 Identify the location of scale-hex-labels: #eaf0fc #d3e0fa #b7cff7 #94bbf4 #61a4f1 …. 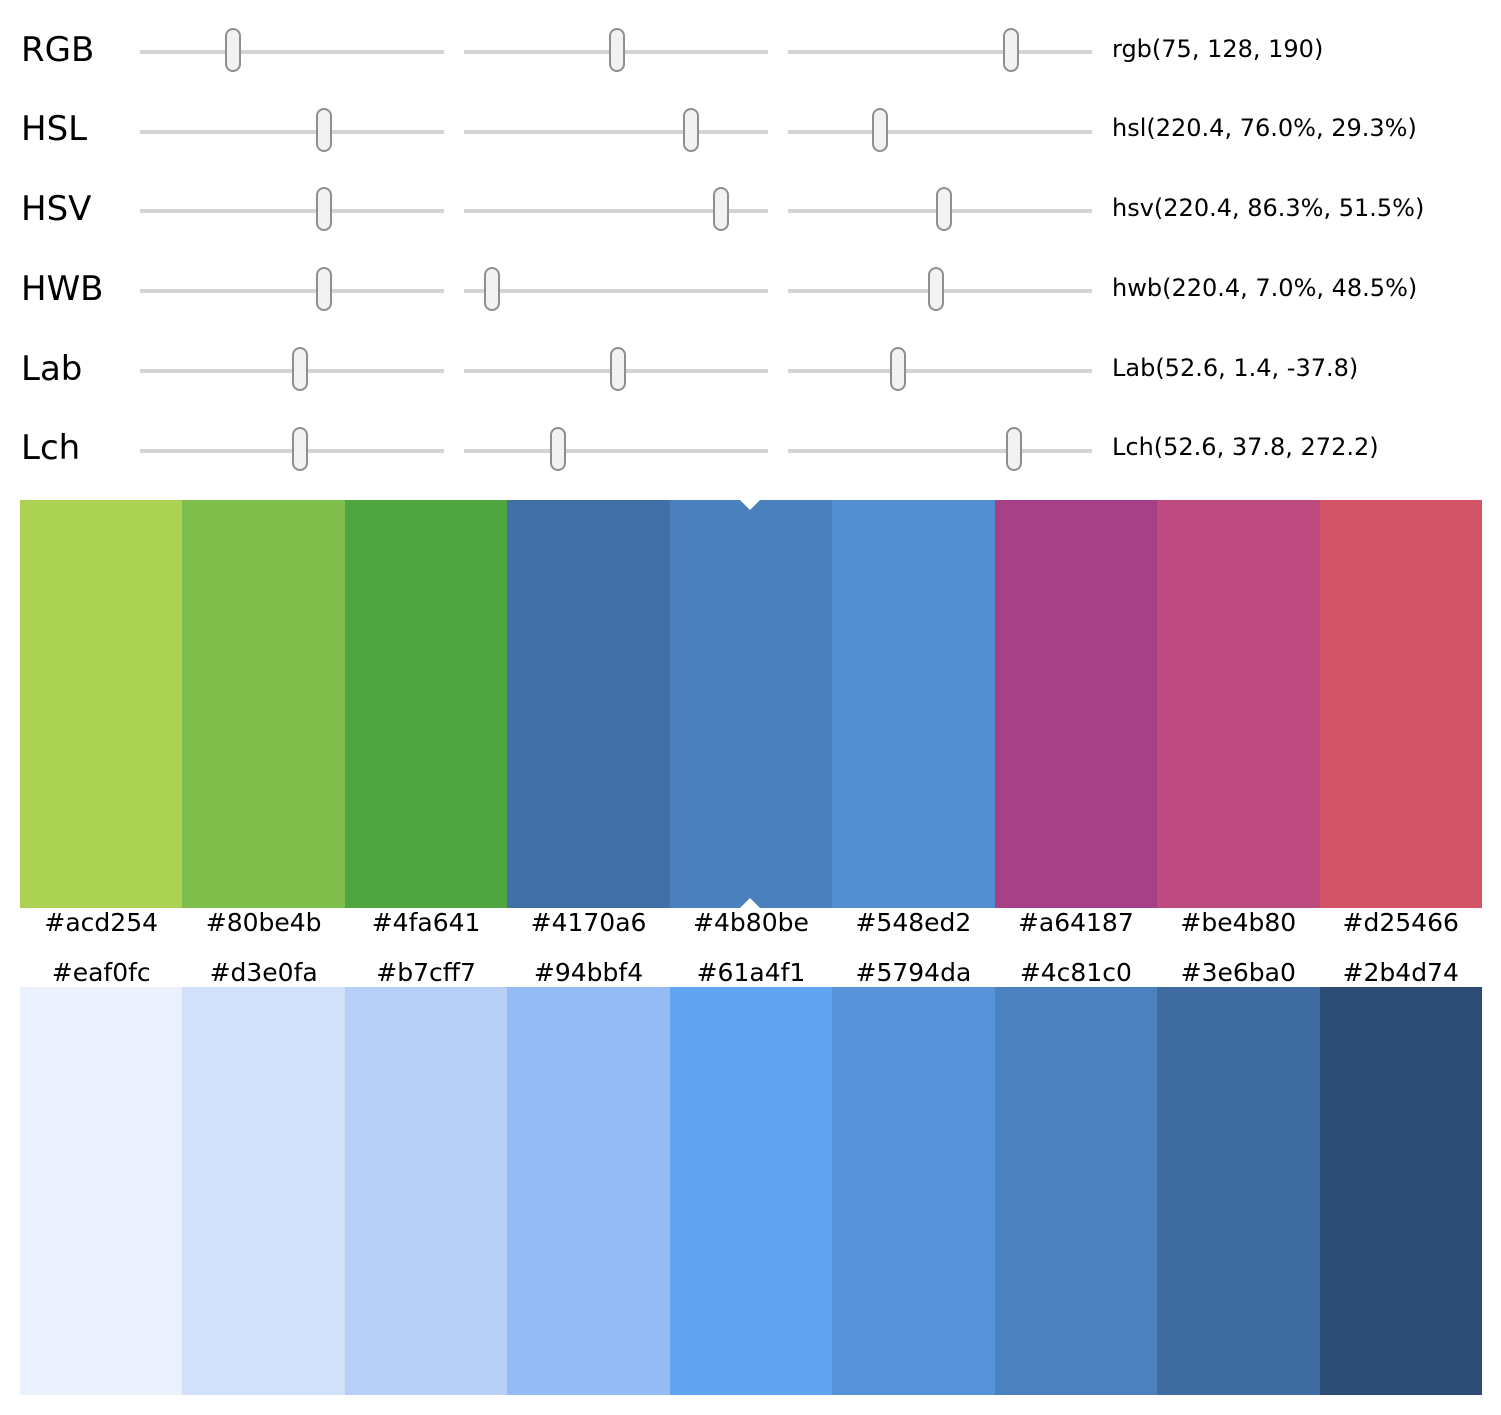
(751, 973).